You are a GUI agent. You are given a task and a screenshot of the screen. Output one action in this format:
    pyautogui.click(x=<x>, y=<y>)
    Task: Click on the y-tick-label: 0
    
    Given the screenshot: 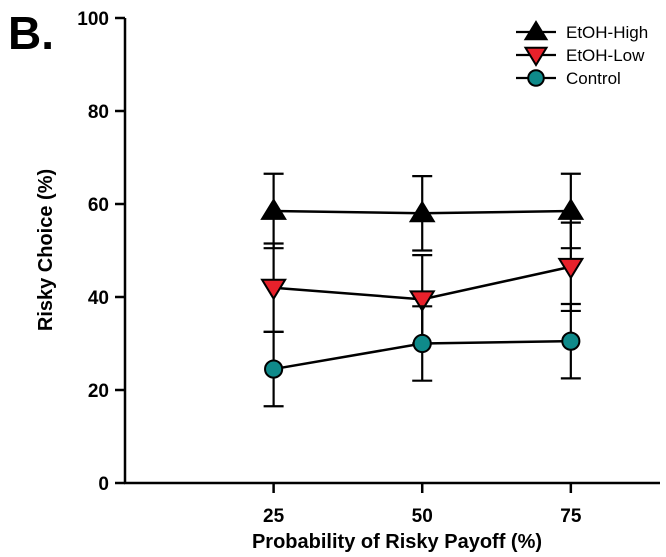 What is the action you would take?
    pyautogui.click(x=103, y=484)
    